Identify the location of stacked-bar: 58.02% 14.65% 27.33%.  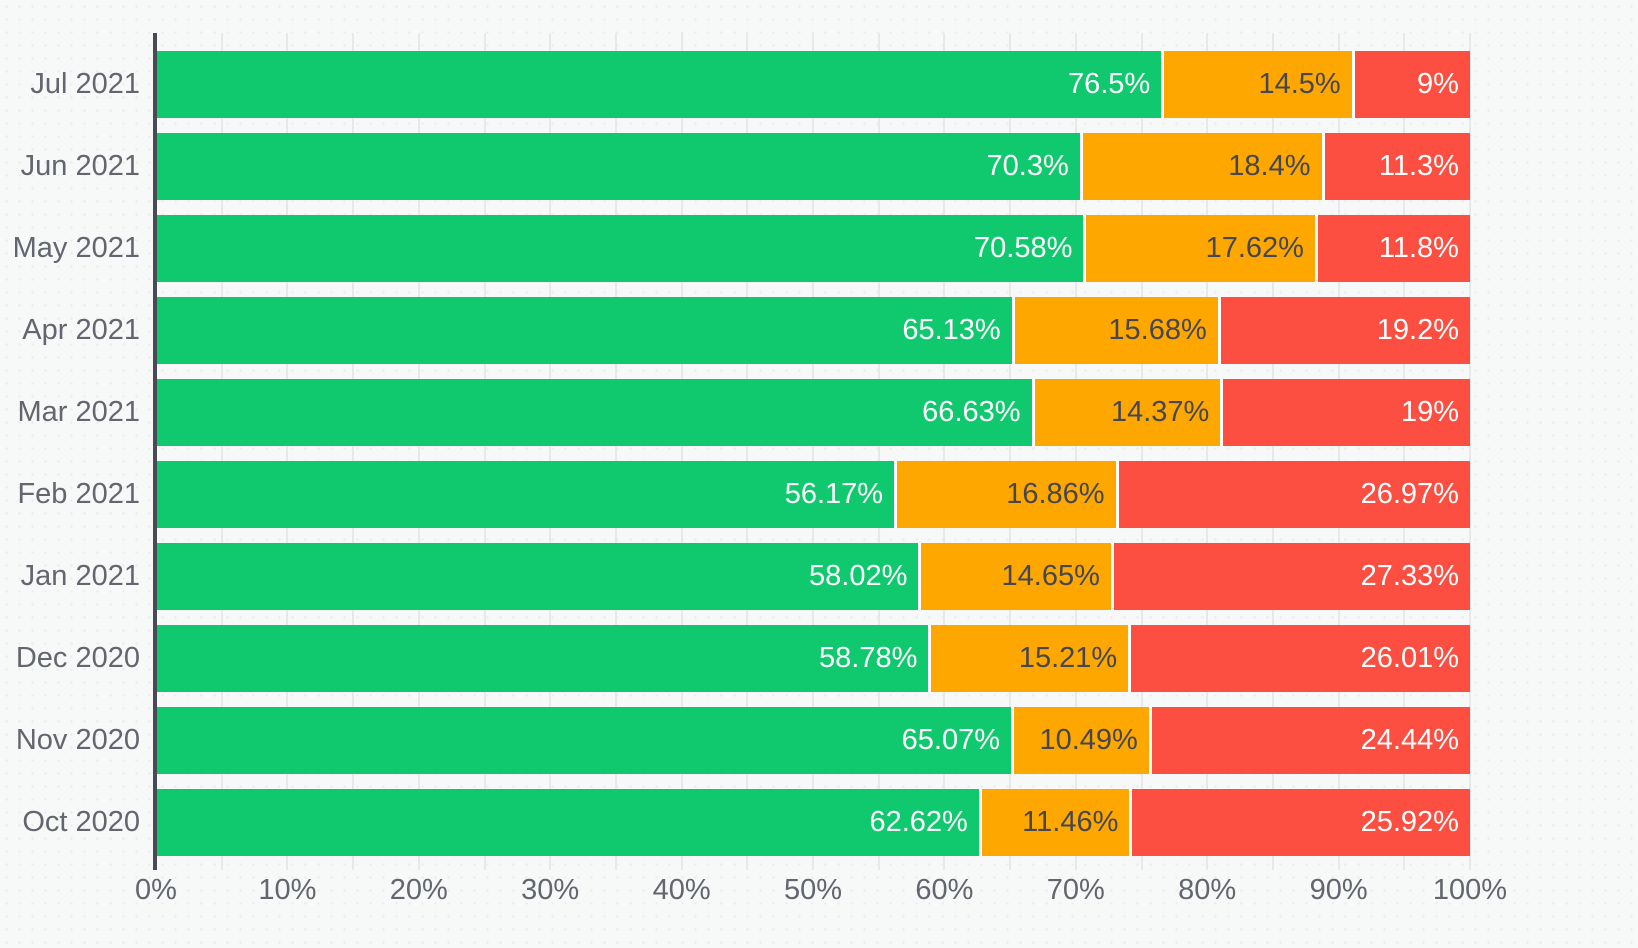
(813, 576).